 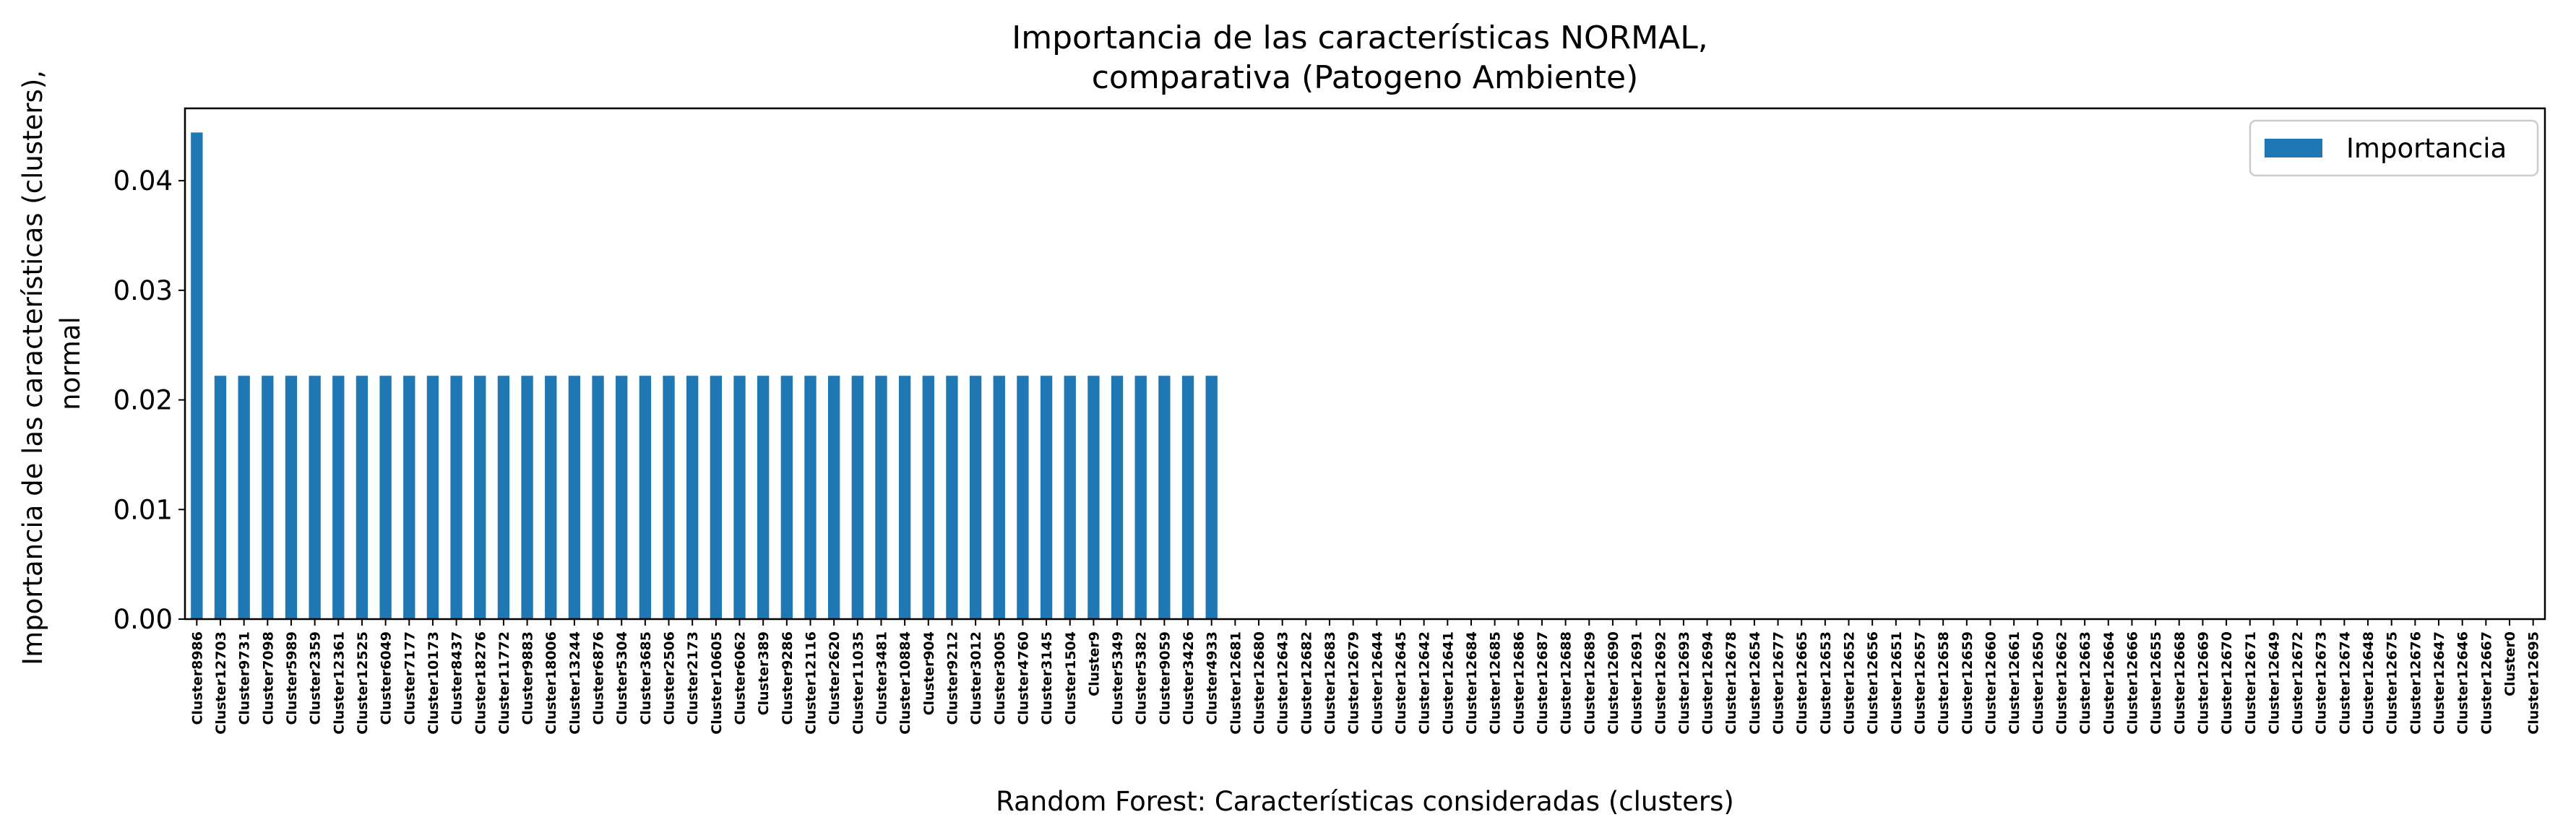 I want to click on x-tick-label-Cluster12648: Cluster12648, so click(x=2369, y=683).